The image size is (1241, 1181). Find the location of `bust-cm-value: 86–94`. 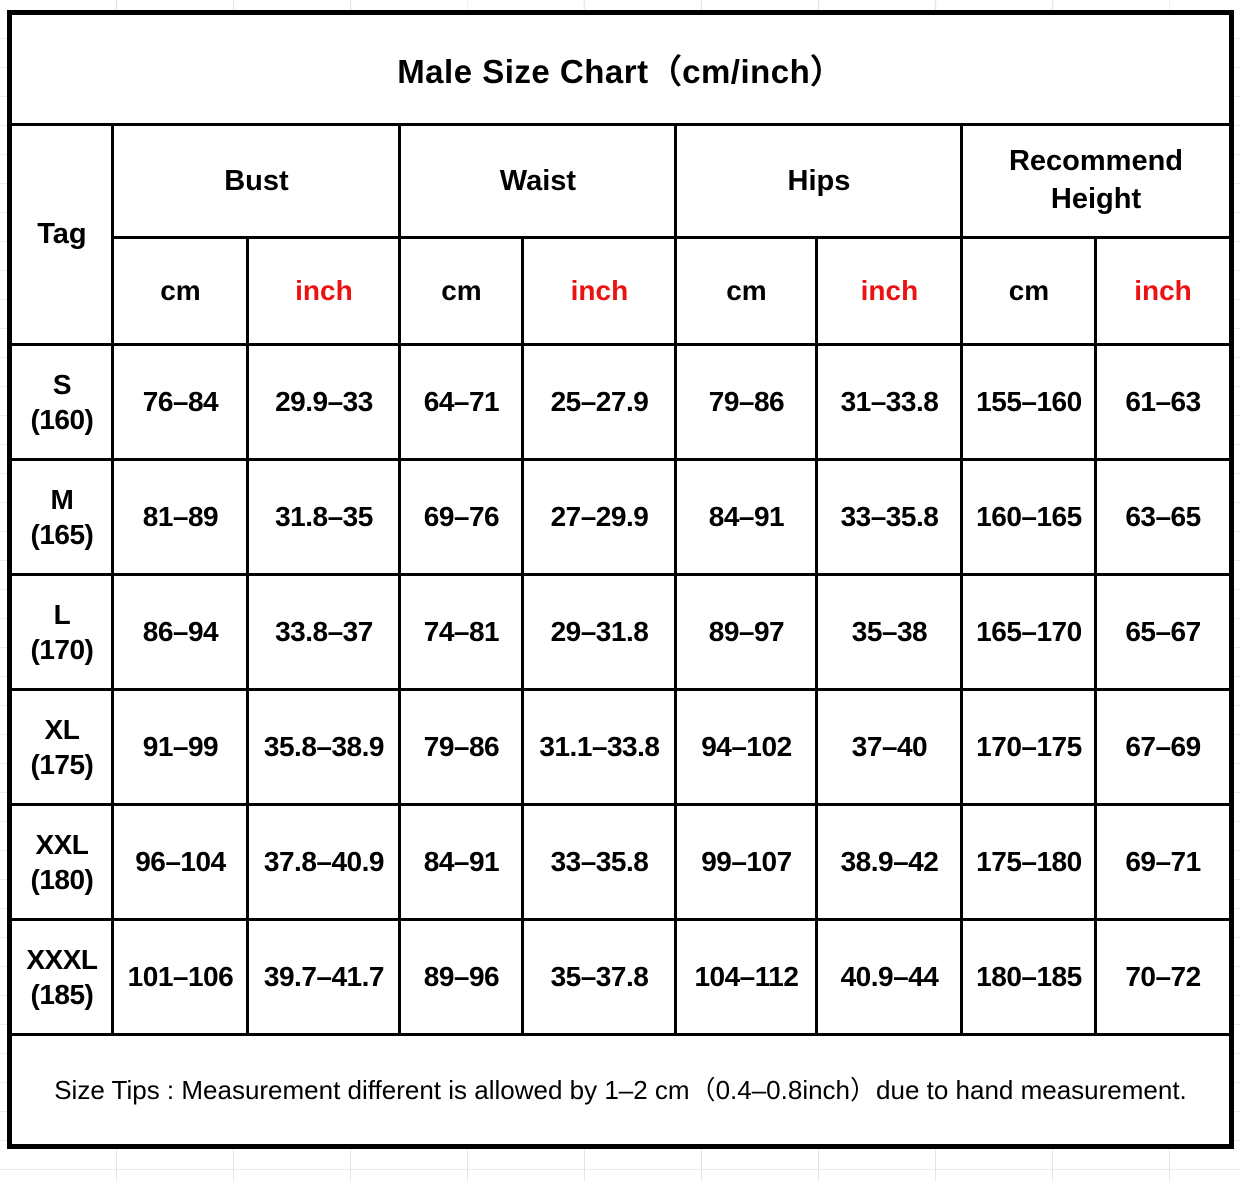

bust-cm-value: 86–94 is located at coordinates (180, 632).